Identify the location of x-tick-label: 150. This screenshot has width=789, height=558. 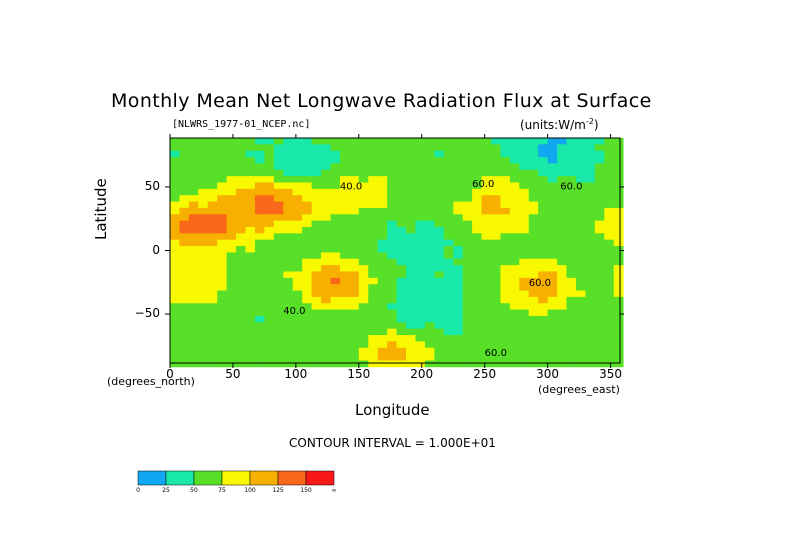
(359, 374).